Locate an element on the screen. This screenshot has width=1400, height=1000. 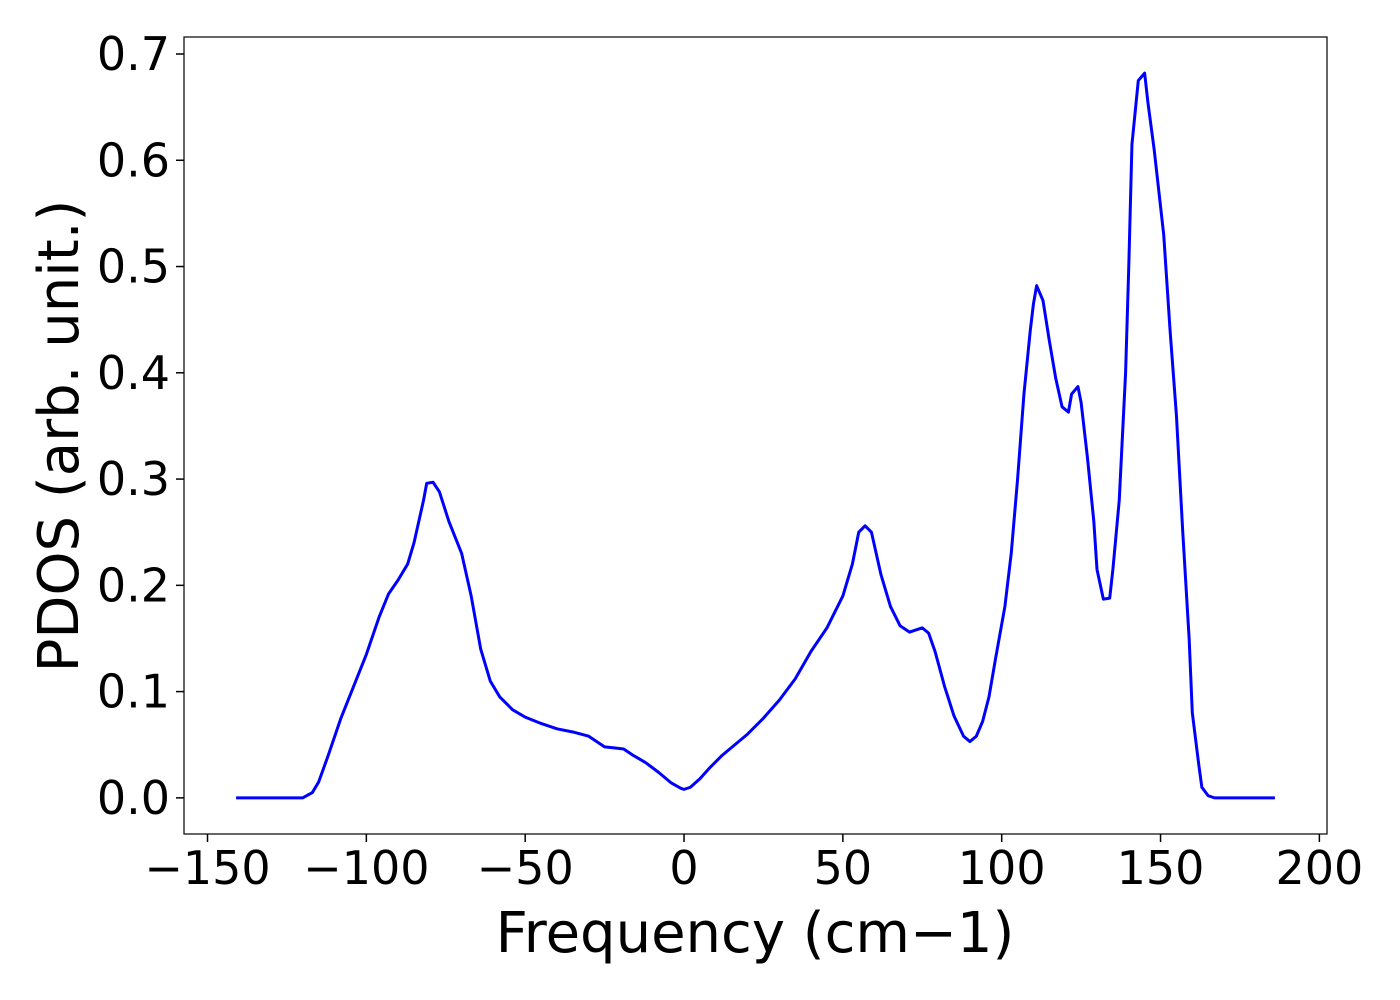
x-tick-label: 0 is located at coordinates (683, 868).